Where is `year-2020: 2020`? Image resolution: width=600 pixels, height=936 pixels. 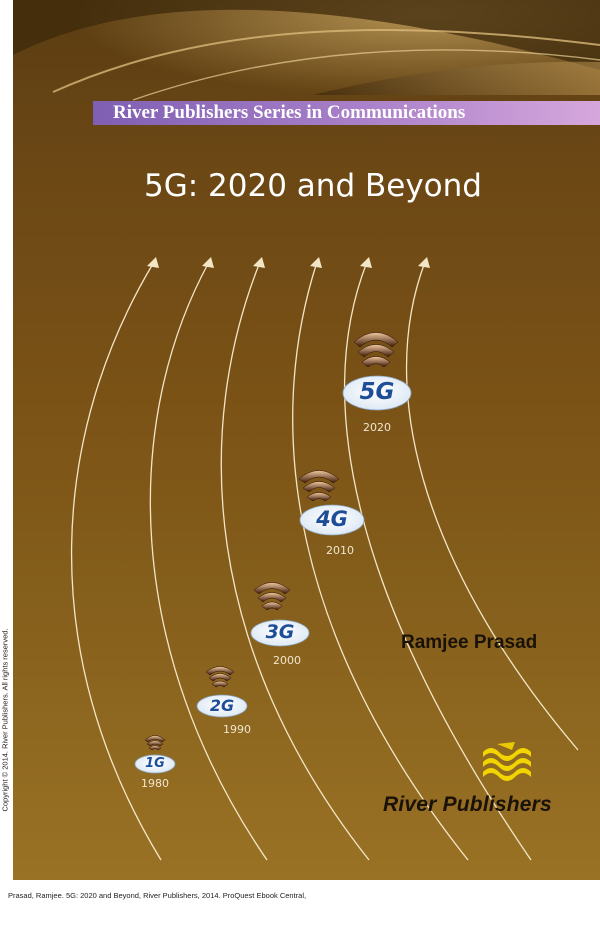
year-2020: 2020 is located at coordinates (377, 427).